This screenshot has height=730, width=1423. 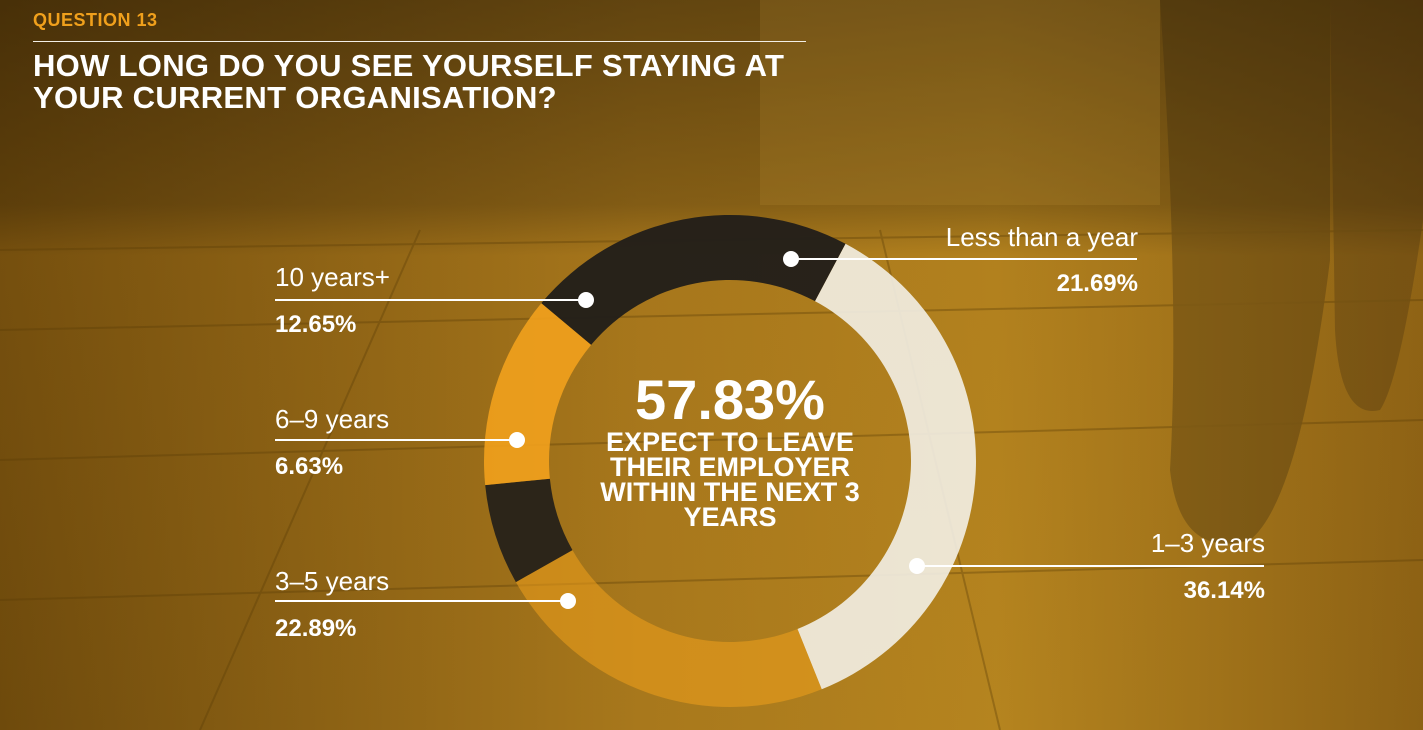 I want to click on donut-slice-3-5-years, so click(x=668, y=628).